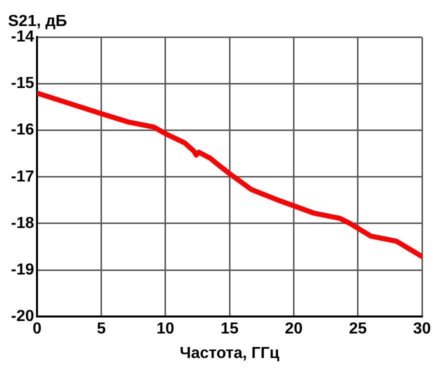  I want to click on y-tick-label: -17, so click(22, 177).